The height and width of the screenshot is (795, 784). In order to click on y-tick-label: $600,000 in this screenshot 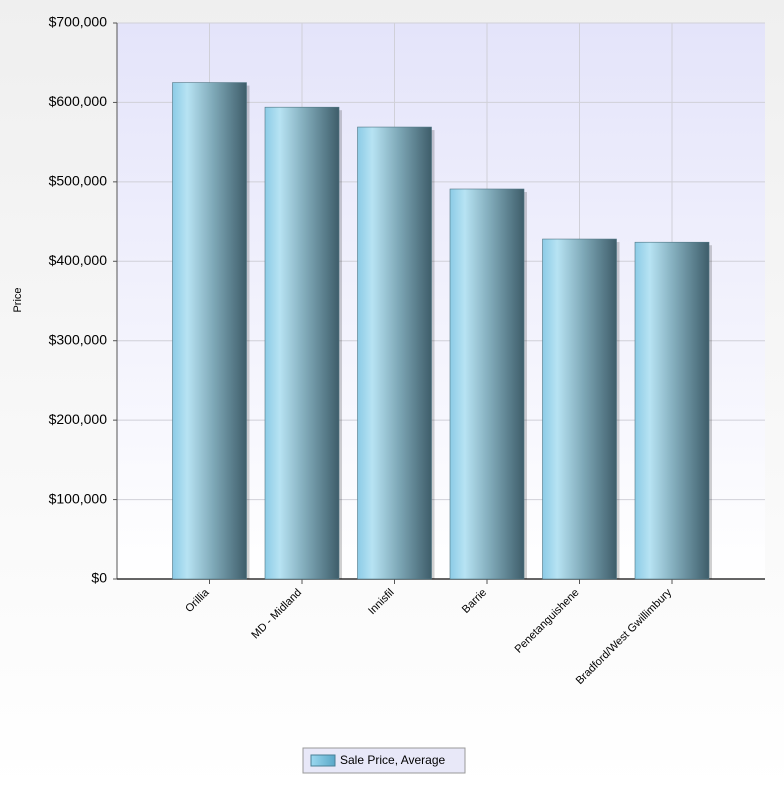, I will do `click(78, 101)`.